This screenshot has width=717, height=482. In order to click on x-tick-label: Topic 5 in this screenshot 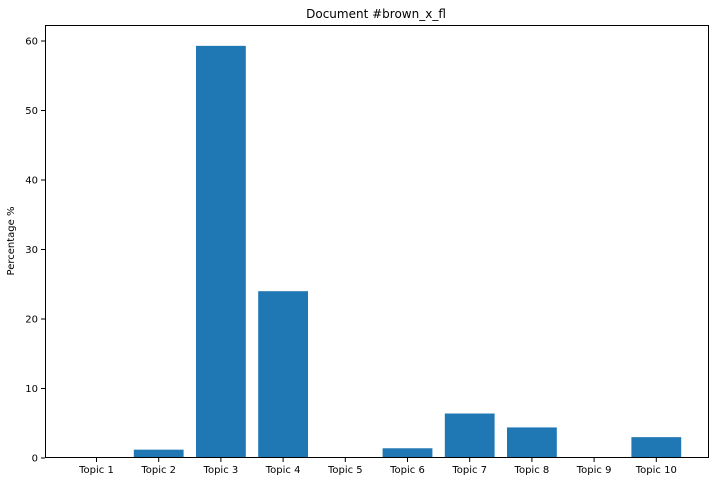, I will do `click(345, 470)`.